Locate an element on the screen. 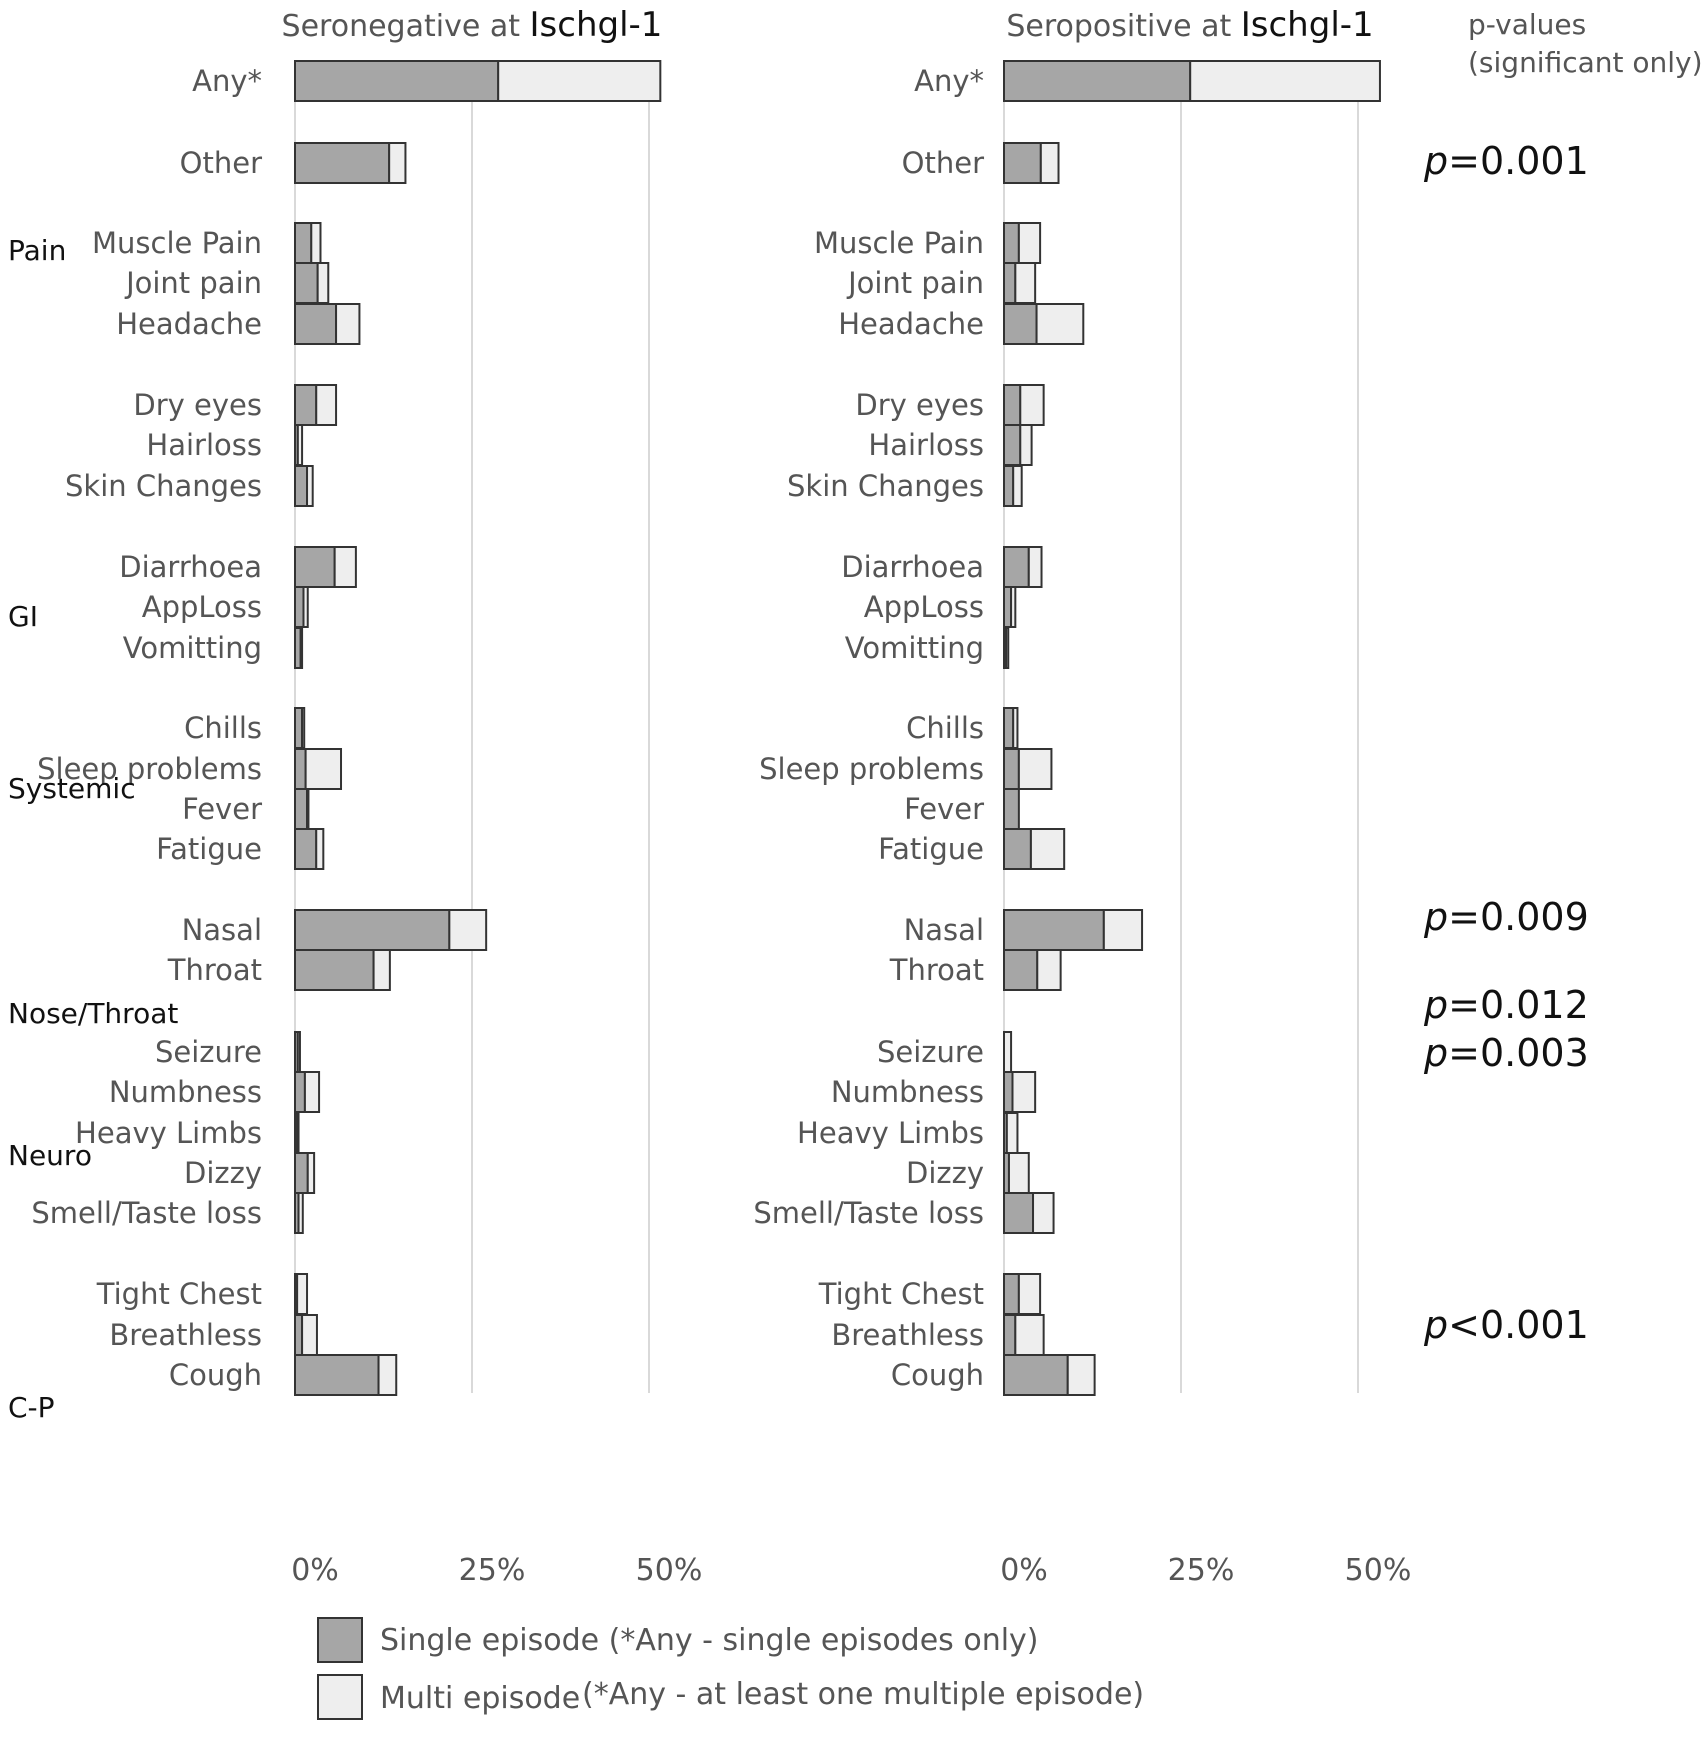 The height and width of the screenshot is (1737, 1707). category-label: Other is located at coordinates (221, 163).